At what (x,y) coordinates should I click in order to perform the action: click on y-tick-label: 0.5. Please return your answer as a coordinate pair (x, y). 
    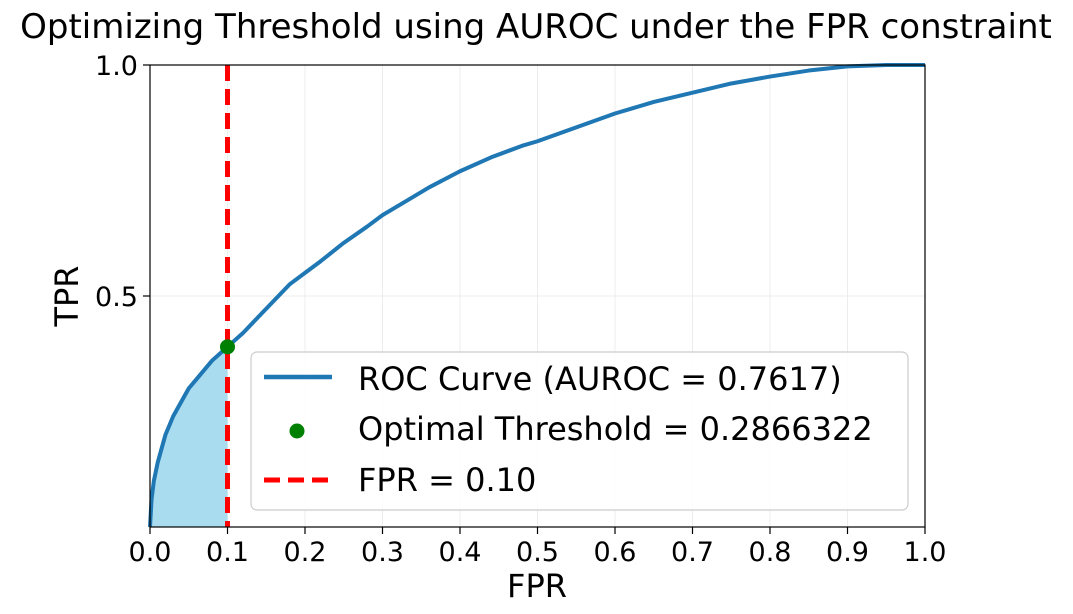
    Looking at the image, I should click on (116, 297).